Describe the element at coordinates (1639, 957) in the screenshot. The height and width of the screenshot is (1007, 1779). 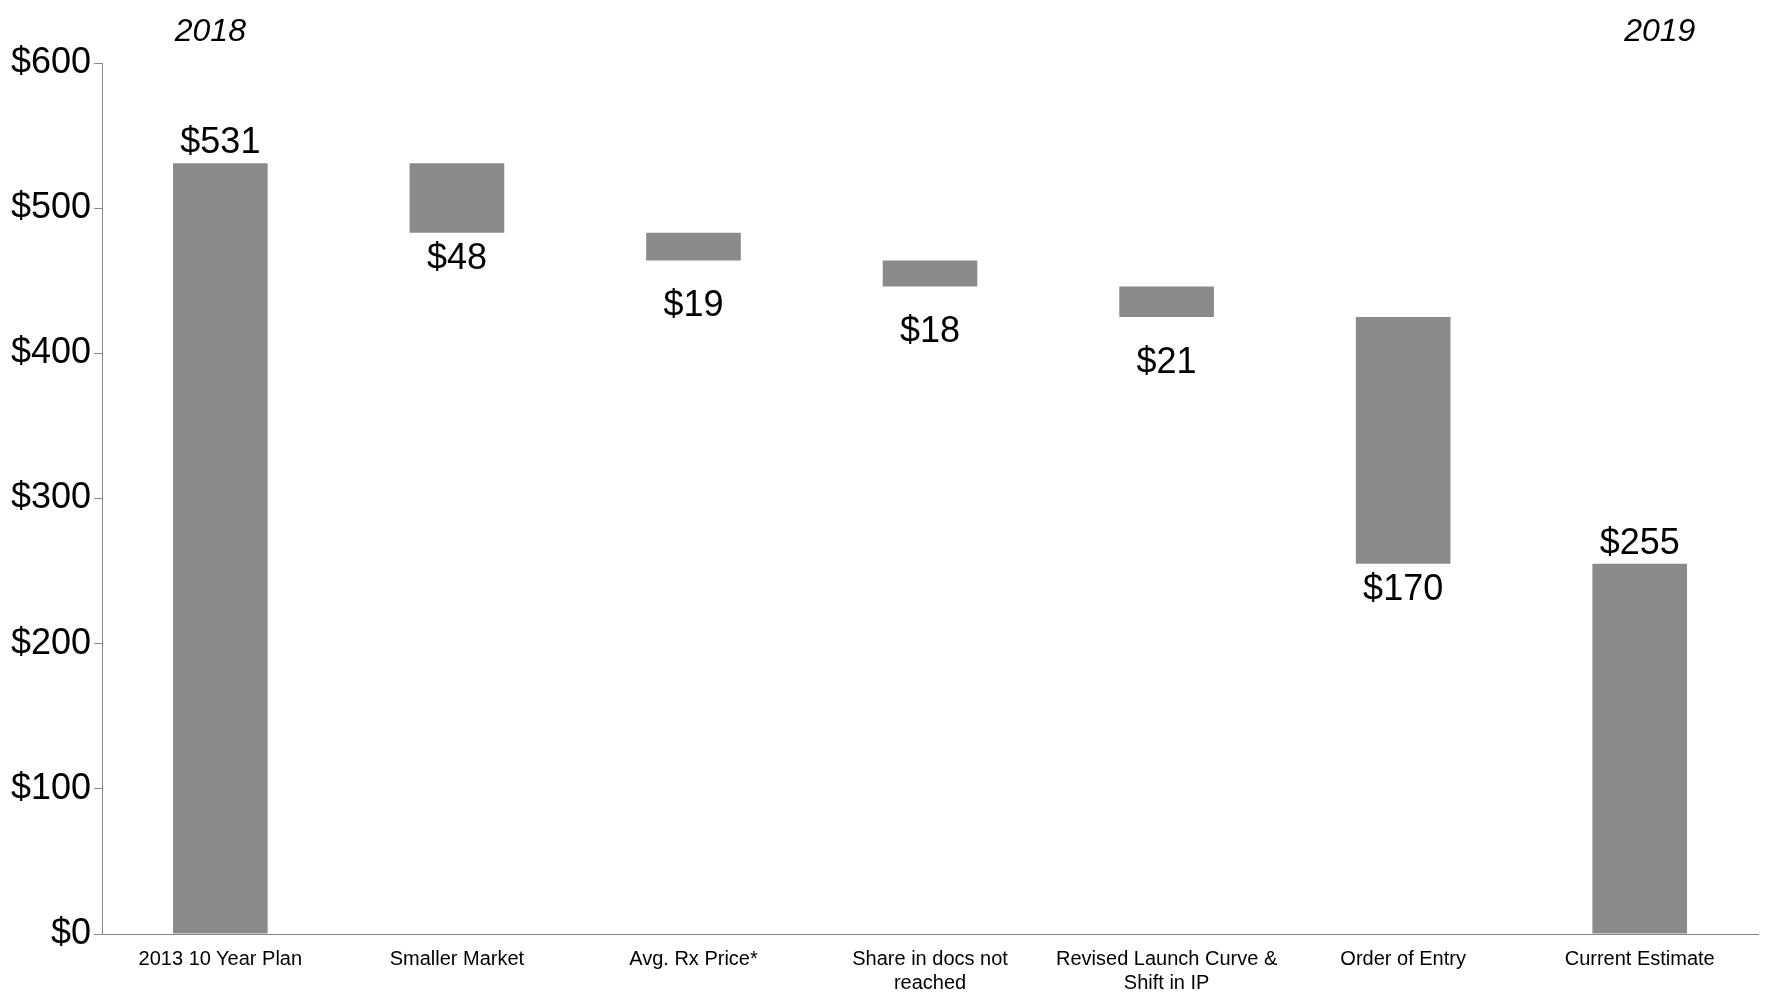
I see `x-tick-label: Current Estimate` at that location.